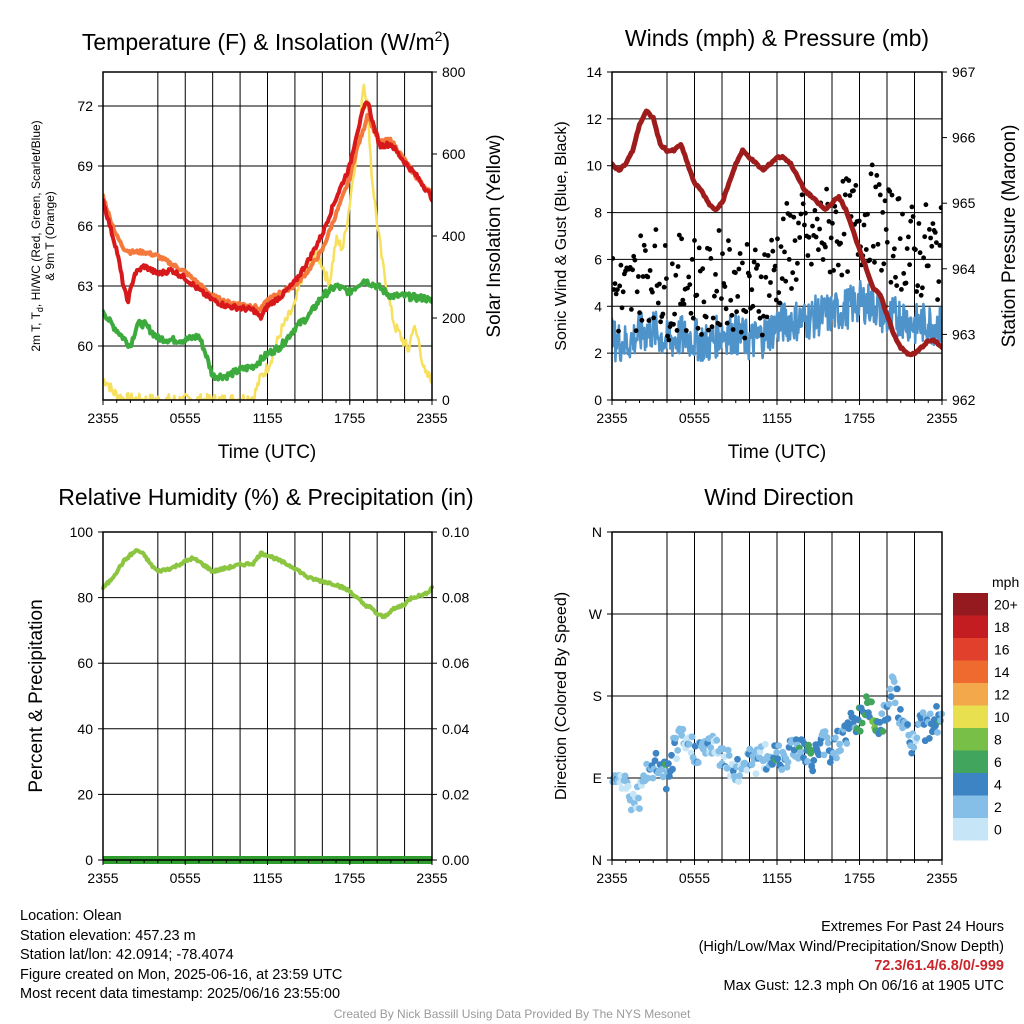 Image resolution: width=1024 pixels, height=1024 pixels. Describe the element at coordinates (598, 353) in the screenshot. I see `y-tick-label: 2` at that location.